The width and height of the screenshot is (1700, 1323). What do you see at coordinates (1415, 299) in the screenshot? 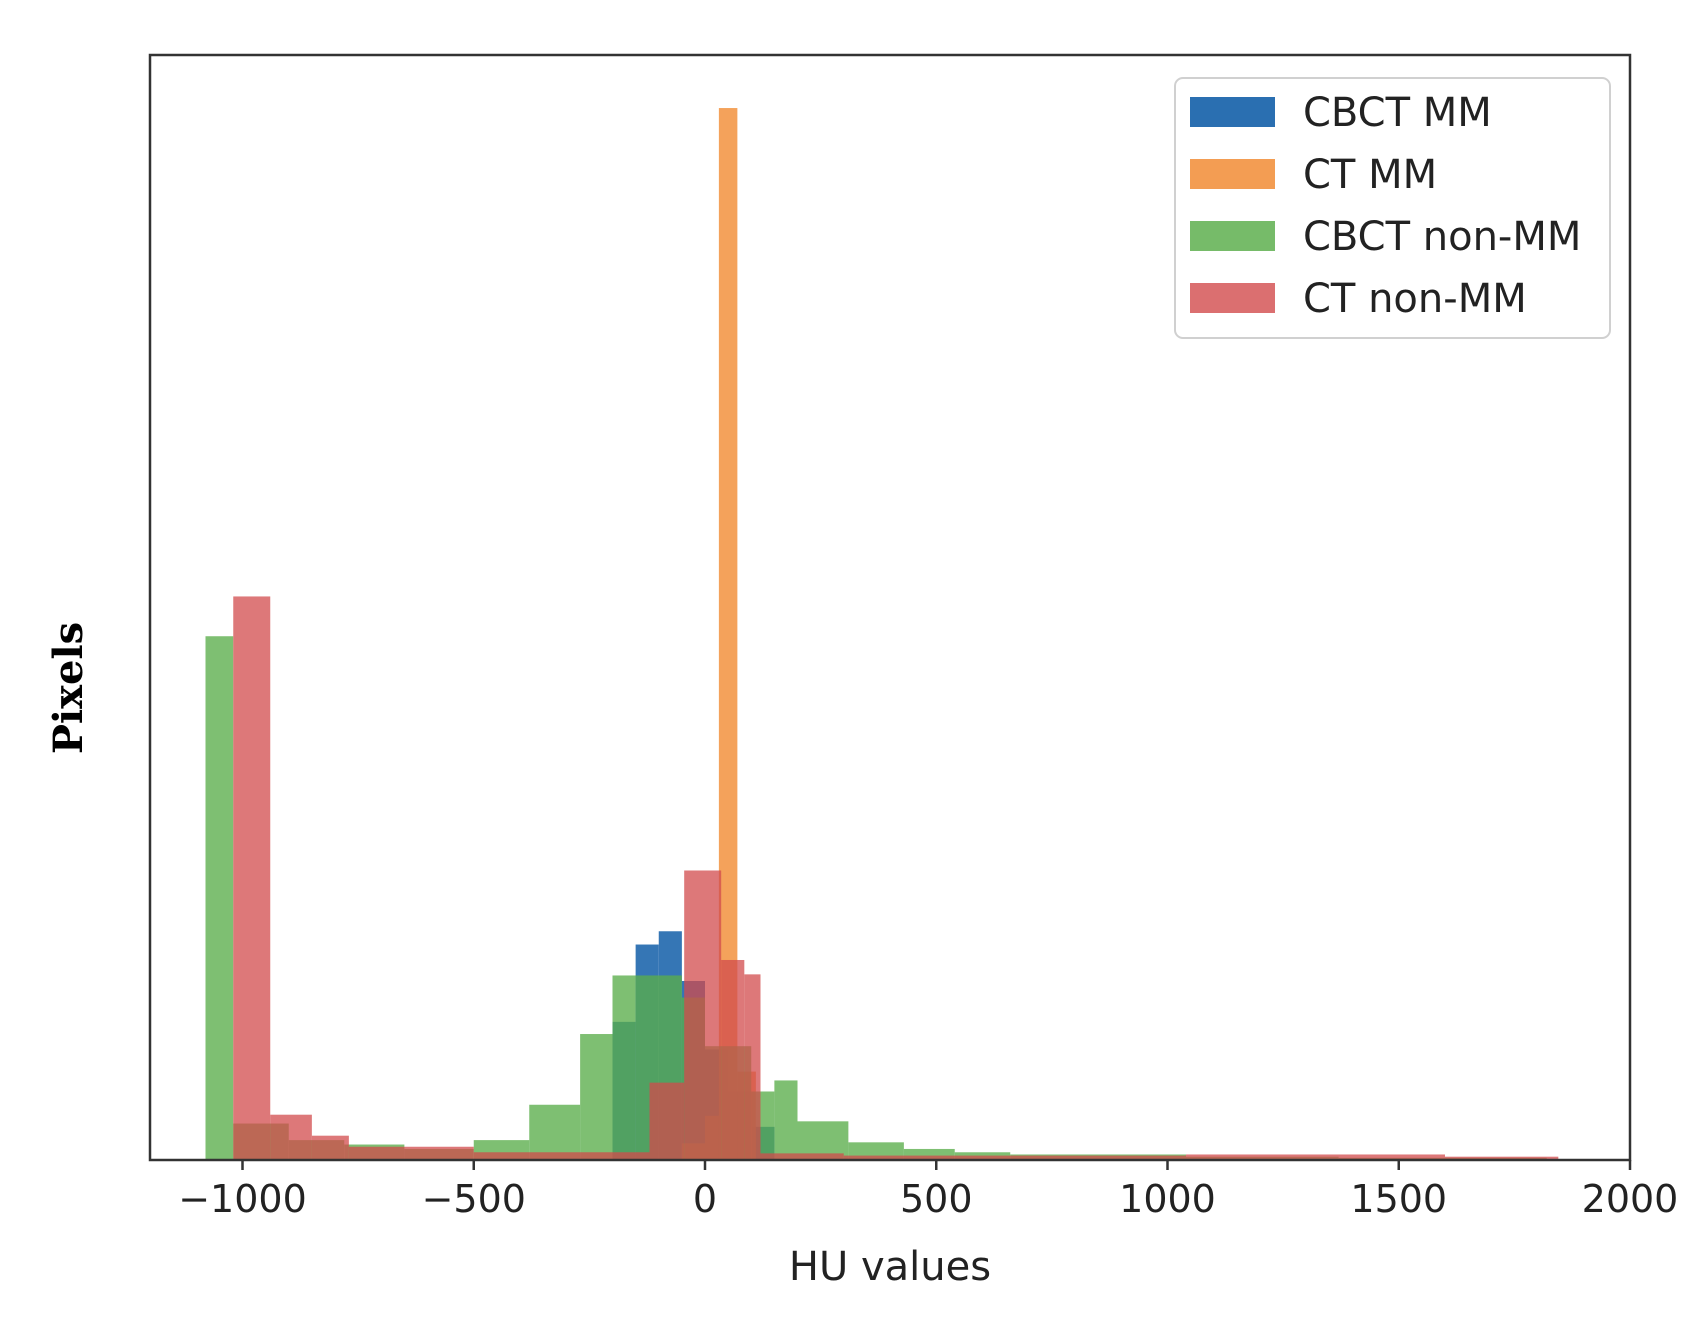
I see `legend-label: CT non-MM` at bounding box center [1415, 299].